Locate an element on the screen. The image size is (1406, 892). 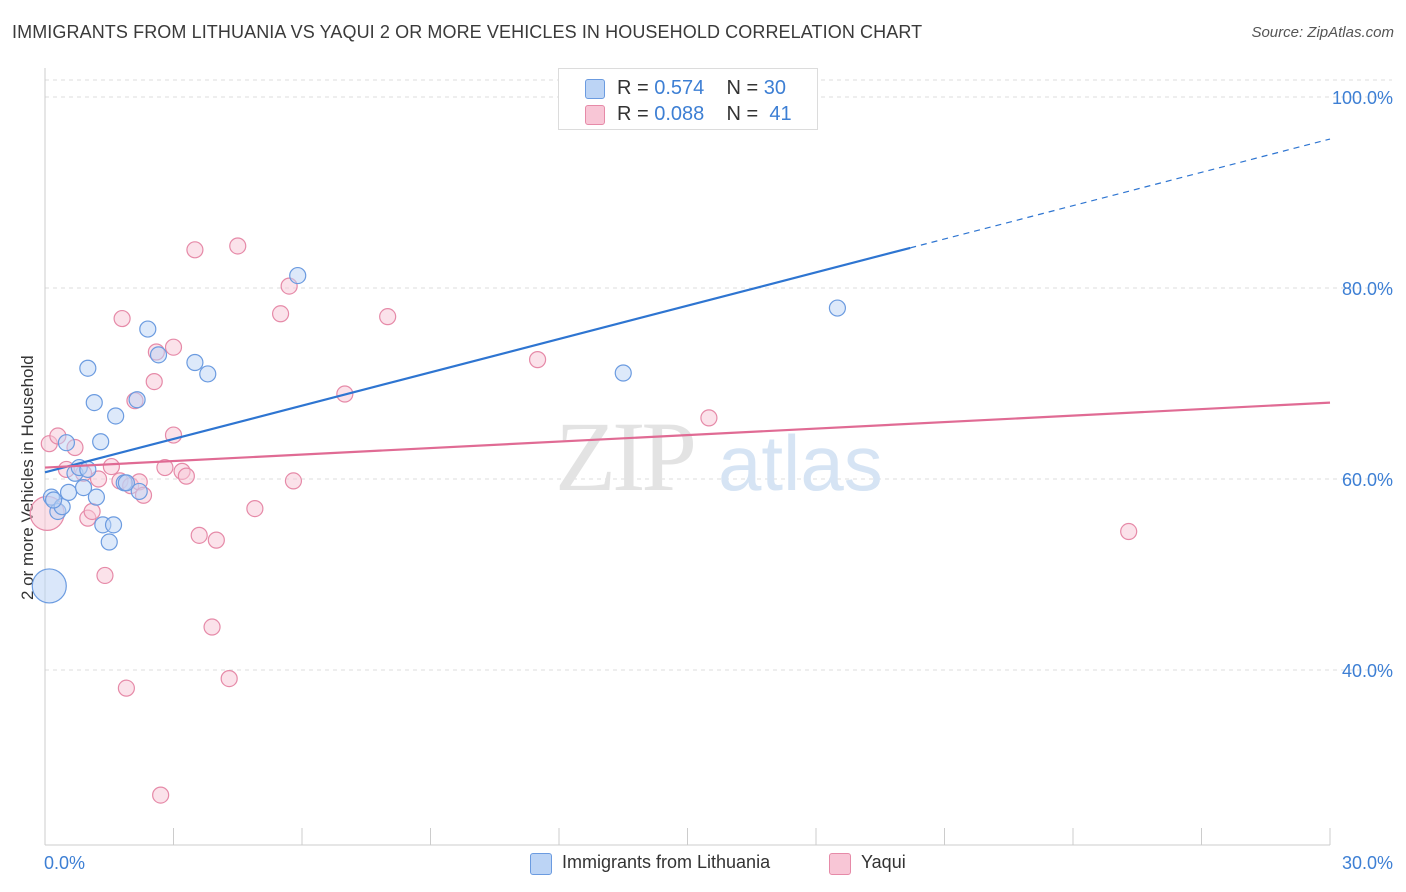
legend-n-value: 41 is located at coordinates (780, 114).